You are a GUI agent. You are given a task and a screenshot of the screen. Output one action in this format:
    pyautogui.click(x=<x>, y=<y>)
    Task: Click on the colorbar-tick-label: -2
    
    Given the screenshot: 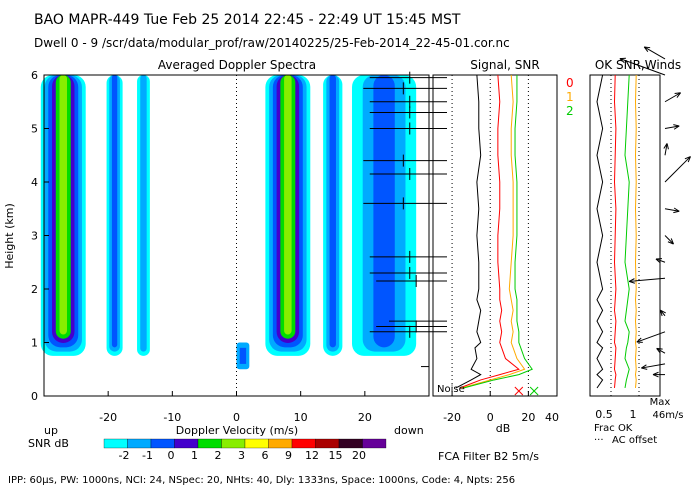 What is the action you would take?
    pyautogui.click(x=123, y=455)
    